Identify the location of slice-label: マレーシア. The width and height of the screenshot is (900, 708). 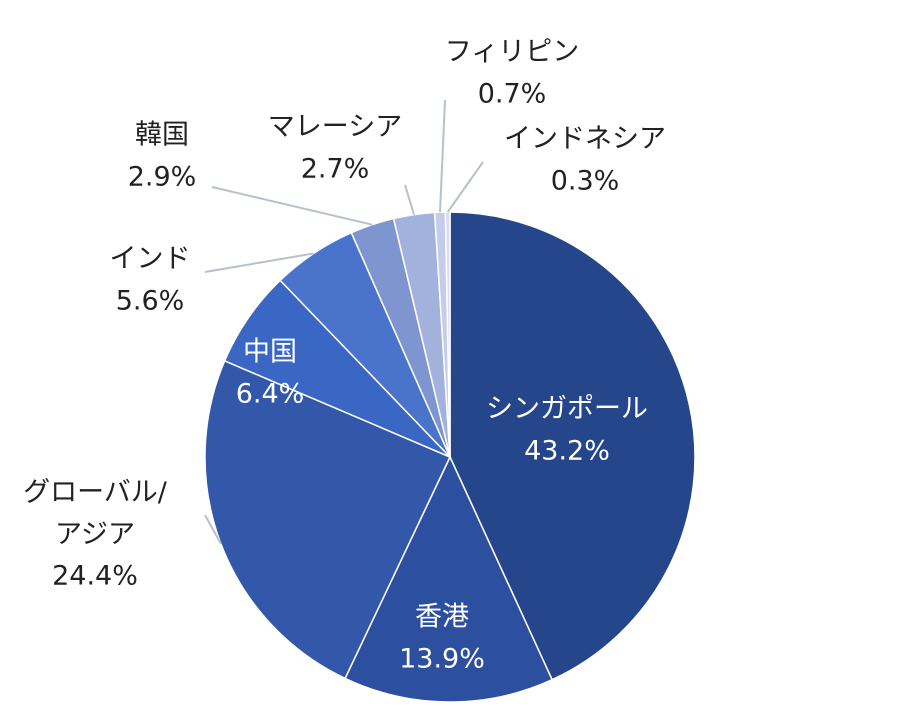
(335, 127).